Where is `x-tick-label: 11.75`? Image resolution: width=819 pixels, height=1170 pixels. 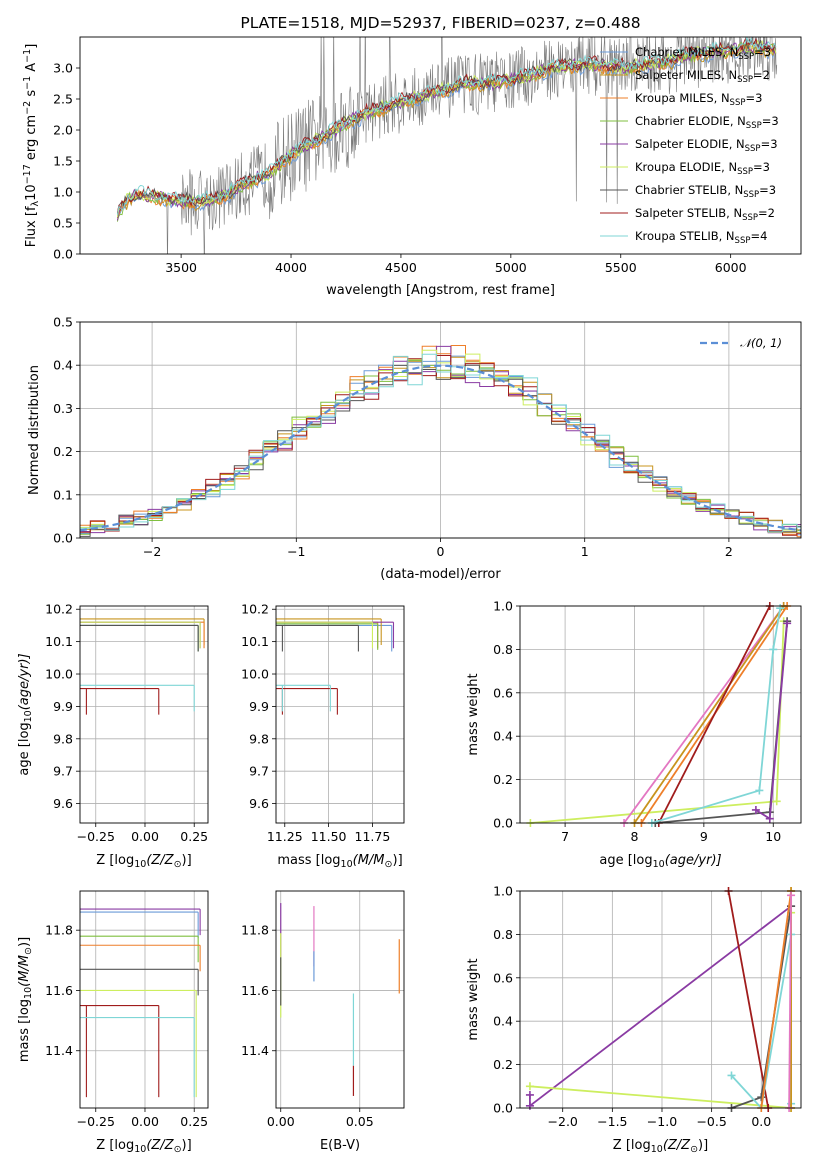
x-tick-label: 11.75 is located at coordinates (373, 836).